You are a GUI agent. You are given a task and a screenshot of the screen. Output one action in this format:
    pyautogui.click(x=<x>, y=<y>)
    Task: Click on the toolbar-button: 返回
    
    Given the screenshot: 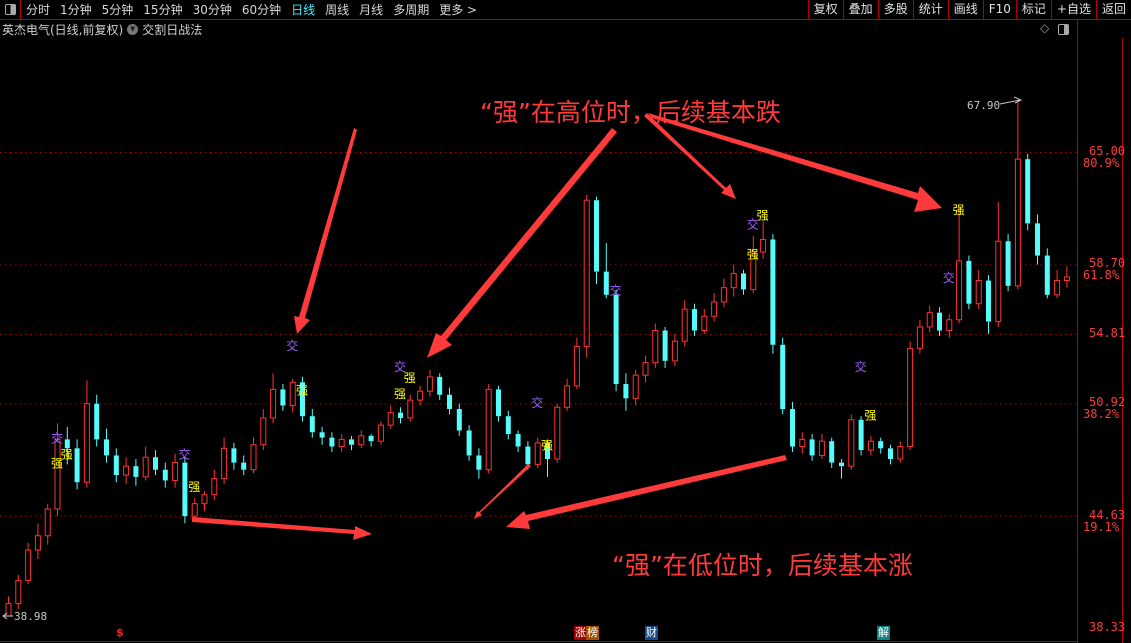 What is the action you would take?
    pyautogui.click(x=1113, y=9)
    